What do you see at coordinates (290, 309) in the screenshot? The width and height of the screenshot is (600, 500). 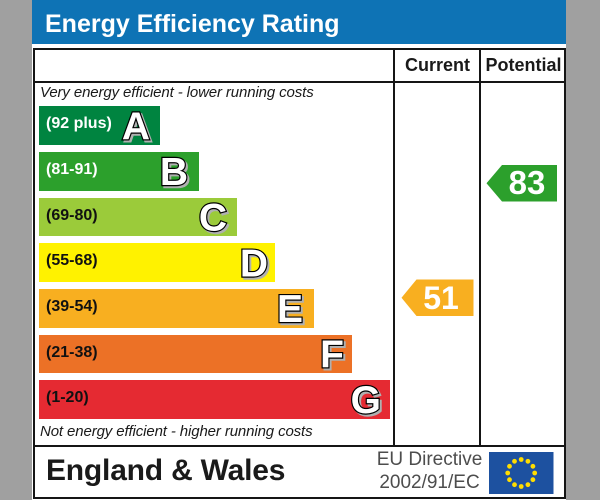 I see `svg-text: E` at bounding box center [290, 309].